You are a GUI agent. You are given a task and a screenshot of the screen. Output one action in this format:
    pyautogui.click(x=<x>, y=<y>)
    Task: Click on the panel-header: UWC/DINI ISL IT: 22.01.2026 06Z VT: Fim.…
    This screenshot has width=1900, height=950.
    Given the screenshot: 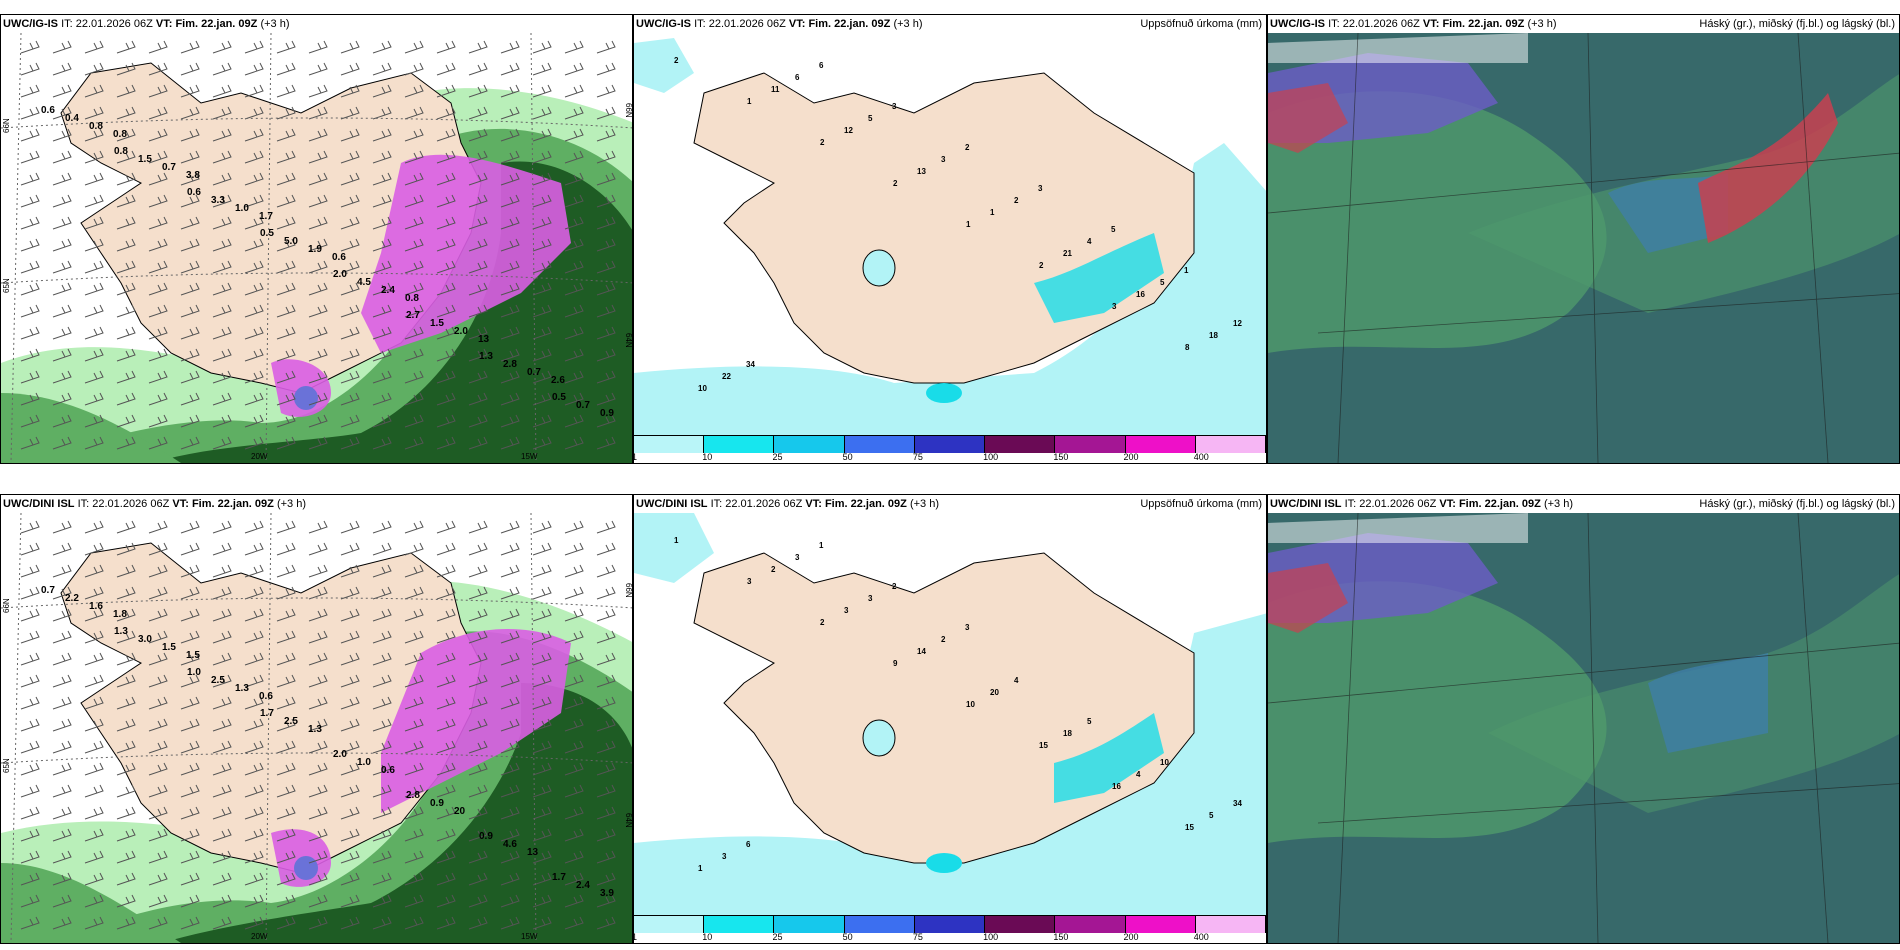 What is the action you would take?
    pyautogui.click(x=315, y=504)
    